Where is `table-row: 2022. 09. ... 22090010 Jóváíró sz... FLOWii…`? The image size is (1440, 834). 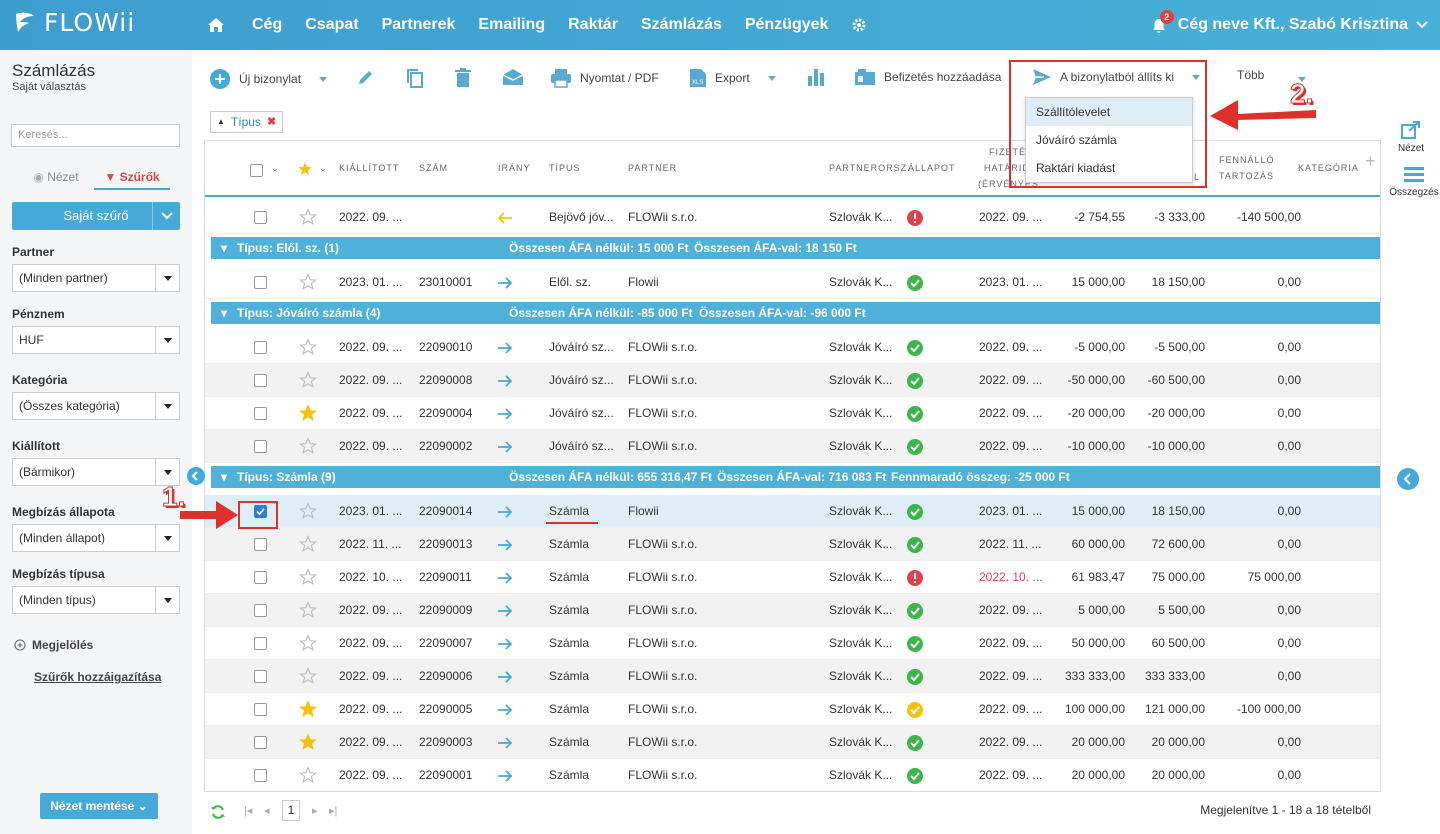
table-row: 2022. 09. ... 22090010 Jóváíró sz... FLOWii… is located at coordinates (792, 347).